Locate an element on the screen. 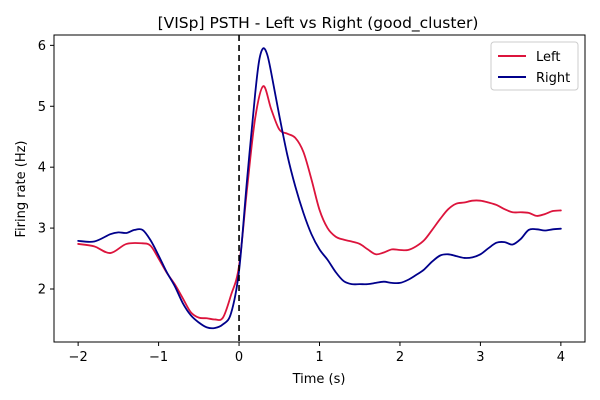 The width and height of the screenshot is (600, 400). y-tick-label: 3 is located at coordinates (42, 229).